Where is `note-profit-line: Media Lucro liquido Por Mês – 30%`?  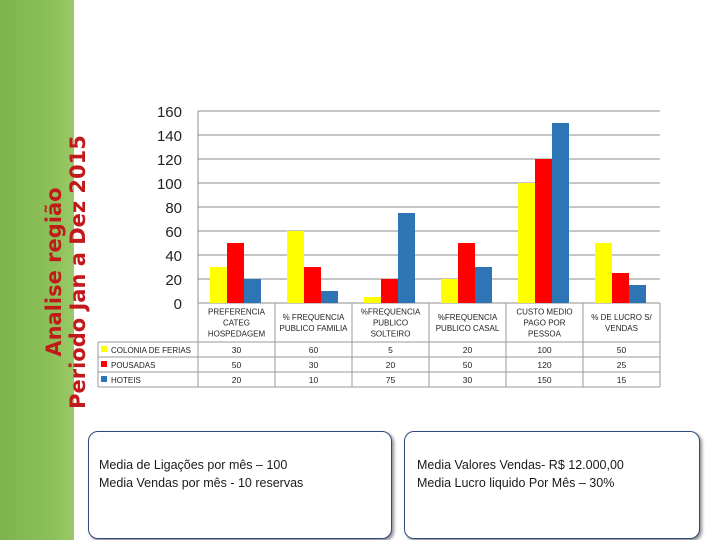
note-profit-line: Media Lucro liquido Por Mês – 30% is located at coordinates (516, 483).